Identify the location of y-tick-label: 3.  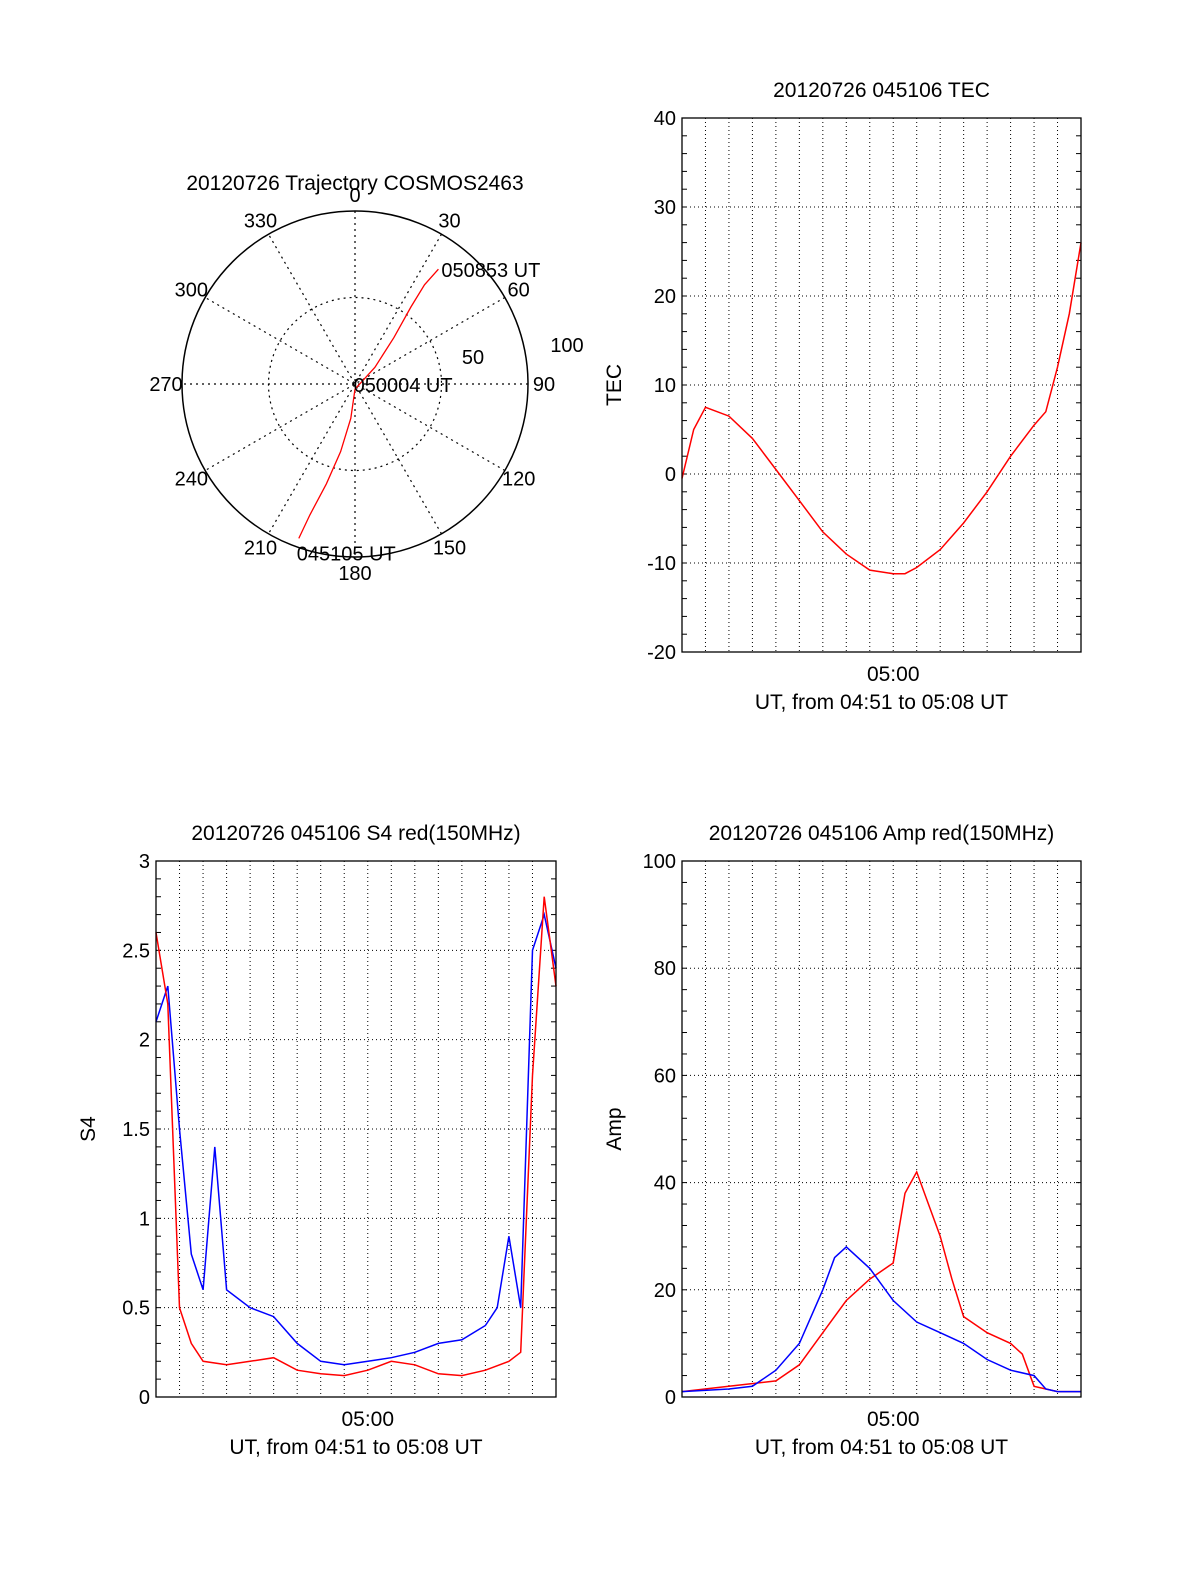
(144, 862).